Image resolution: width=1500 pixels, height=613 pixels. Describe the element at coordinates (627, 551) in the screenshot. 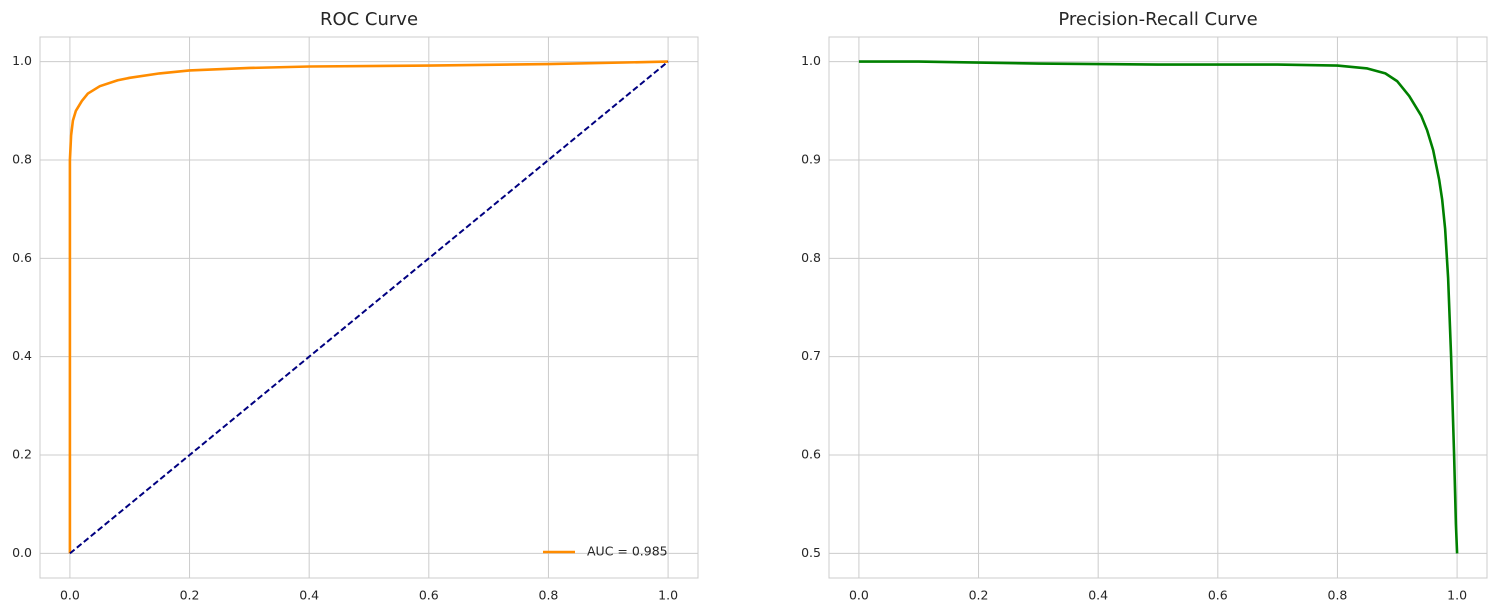

I see `legend-label: AUC = 0.985` at that location.